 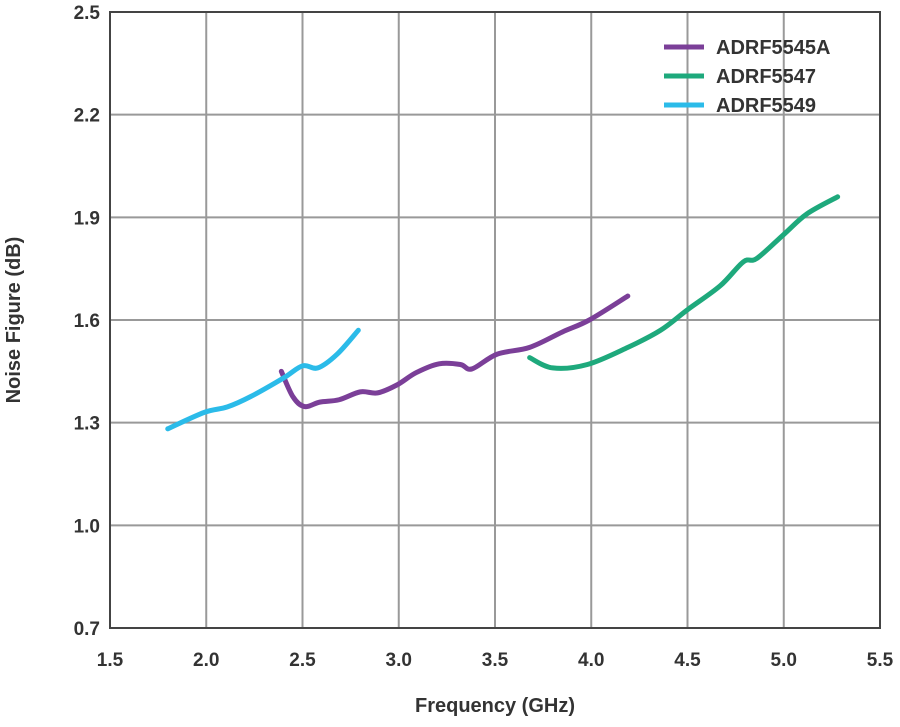 I want to click on y-axis-label: Noise Figure (dB), so click(x=14, y=320).